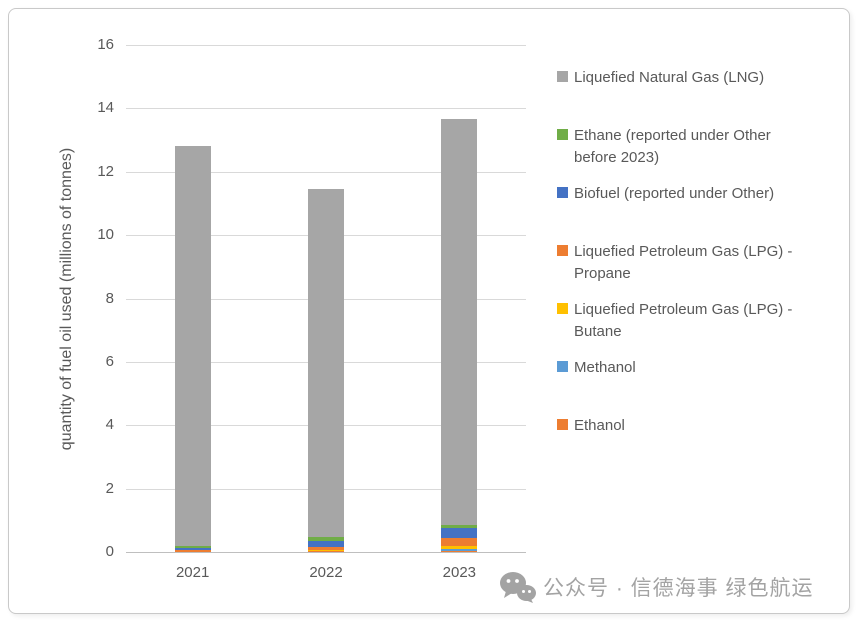 The height and width of the screenshot is (621, 857). What do you see at coordinates (326, 572) in the screenshot?
I see `x-label-2022: 2022` at bounding box center [326, 572].